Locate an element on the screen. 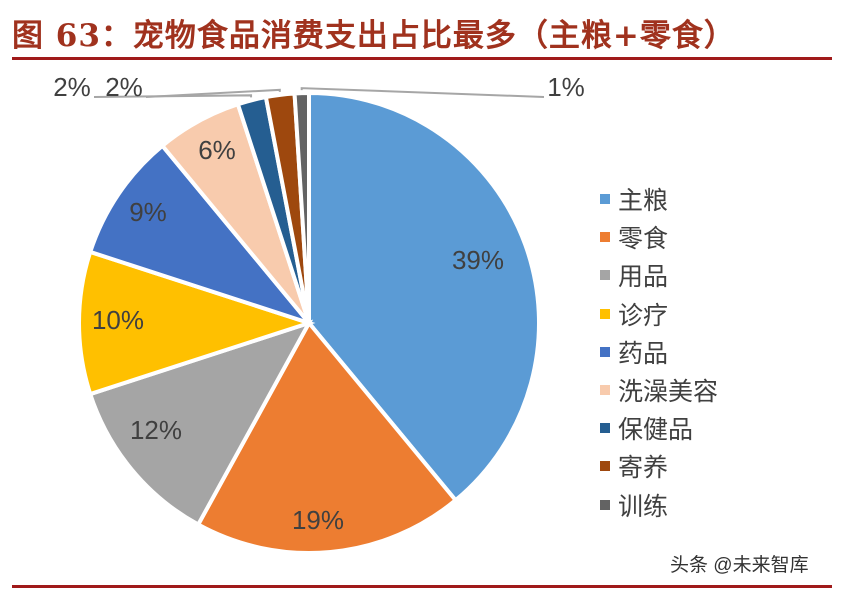 The height and width of the screenshot is (592, 843). legend-item-medicine: 药品 is located at coordinates (659, 352).